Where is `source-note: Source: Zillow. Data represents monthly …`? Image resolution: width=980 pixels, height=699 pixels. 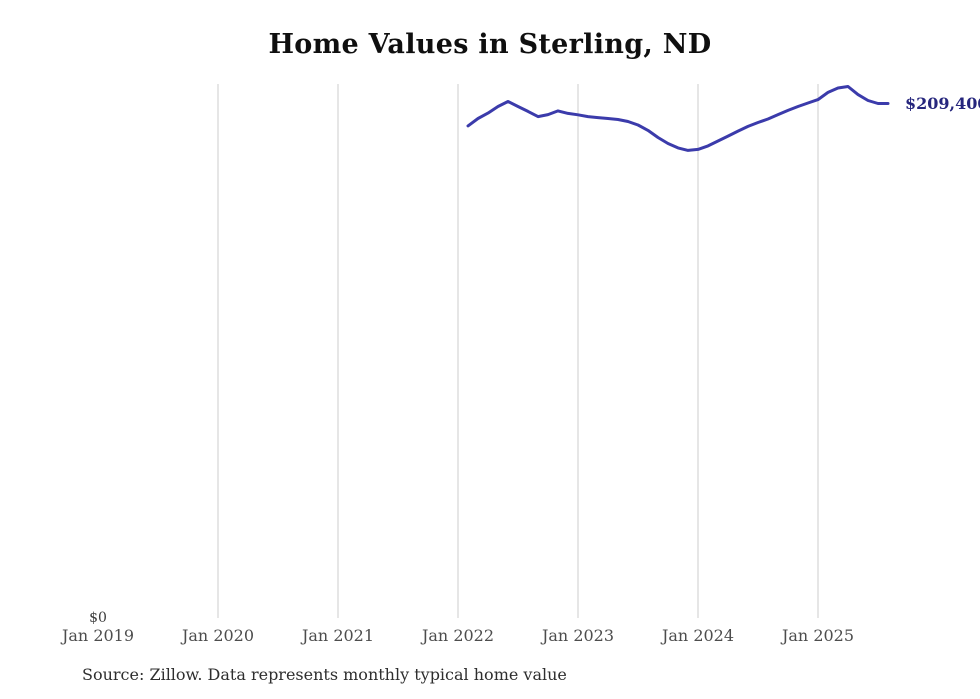
source-note: Source: Zillow. Data represents monthly … is located at coordinates (324, 674).